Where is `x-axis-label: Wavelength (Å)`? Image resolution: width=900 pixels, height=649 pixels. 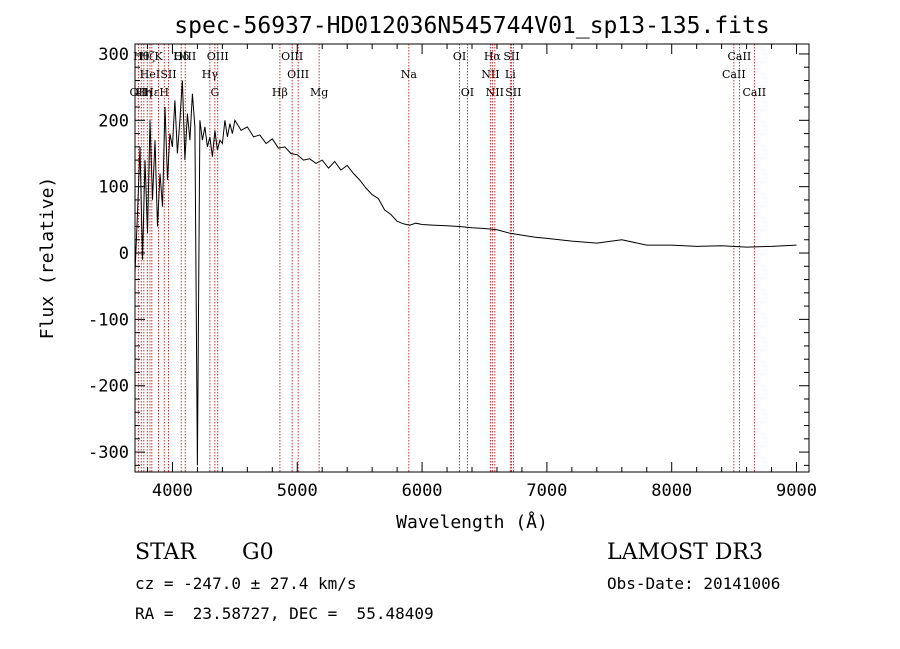
x-axis-label: Wavelength (Å) is located at coordinates (472, 522).